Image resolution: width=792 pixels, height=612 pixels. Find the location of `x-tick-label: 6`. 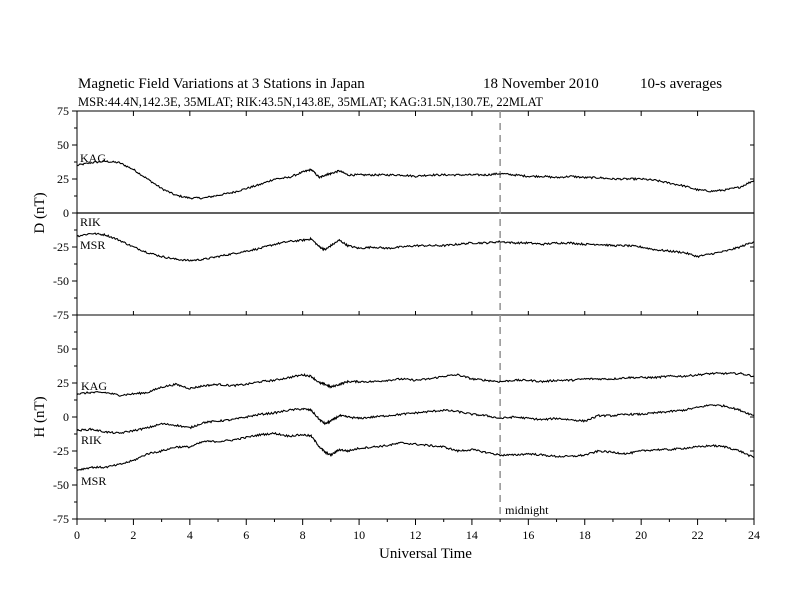

x-tick-label: 6 is located at coordinates (246, 535).